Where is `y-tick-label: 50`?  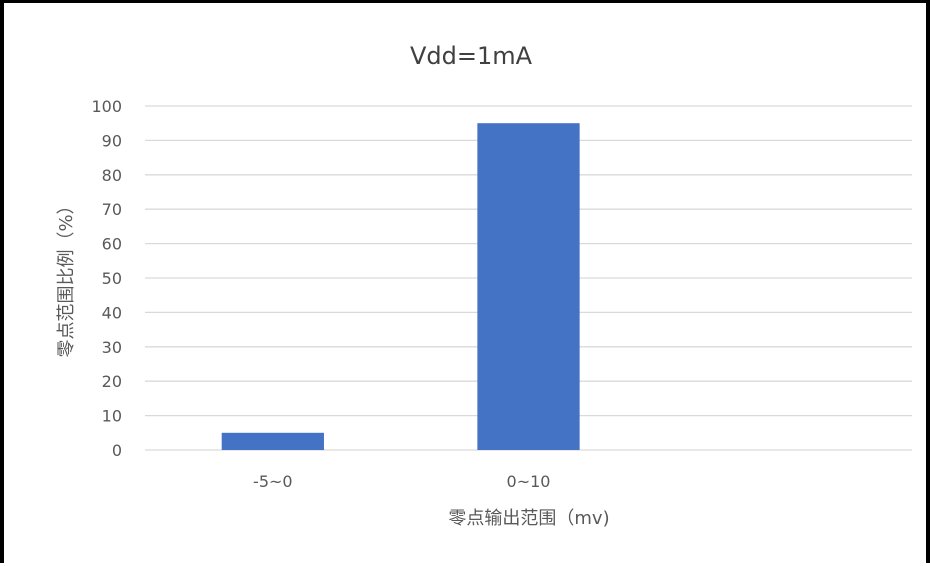
y-tick-label: 50 is located at coordinates (112, 278).